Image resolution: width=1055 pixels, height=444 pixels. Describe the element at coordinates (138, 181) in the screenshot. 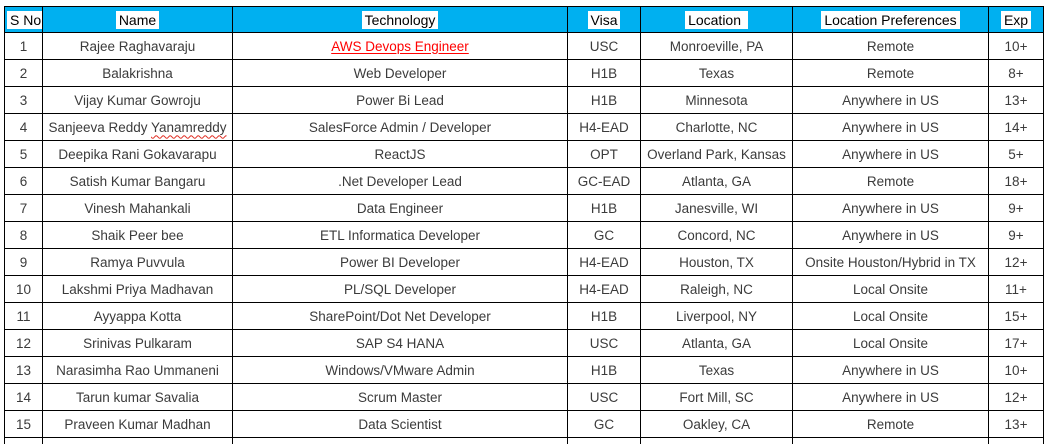

I see `cell-name: Satish Kumar Bangaru` at that location.